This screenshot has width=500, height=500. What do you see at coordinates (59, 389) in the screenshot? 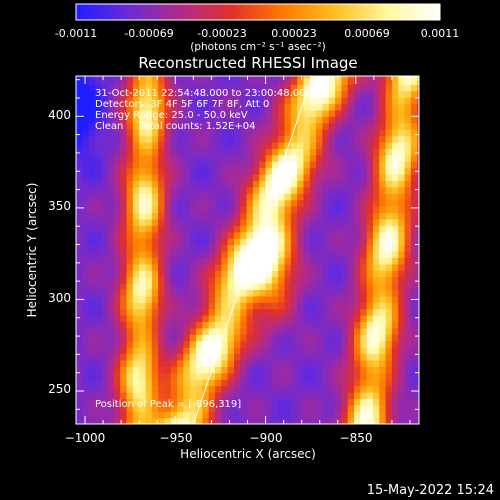
I see `y-tick-label: 250` at bounding box center [59, 389].